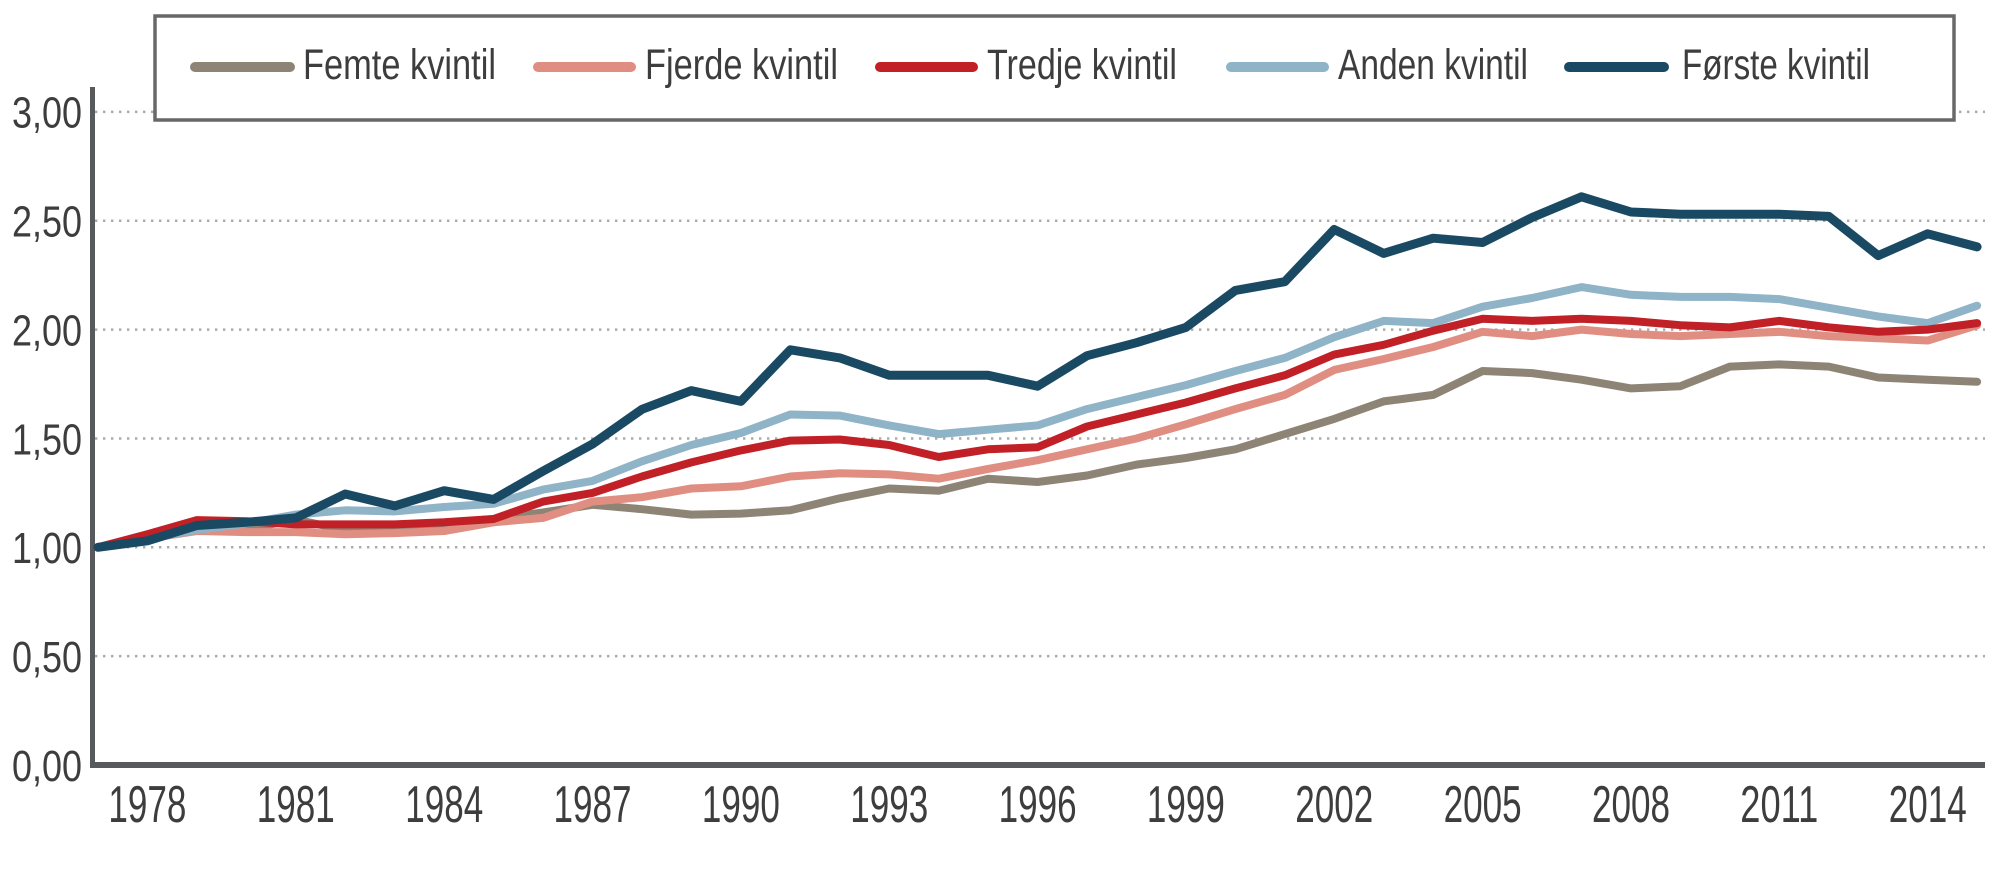  I want to click on svg-text: Fjerde kvintil, so click(741, 65).